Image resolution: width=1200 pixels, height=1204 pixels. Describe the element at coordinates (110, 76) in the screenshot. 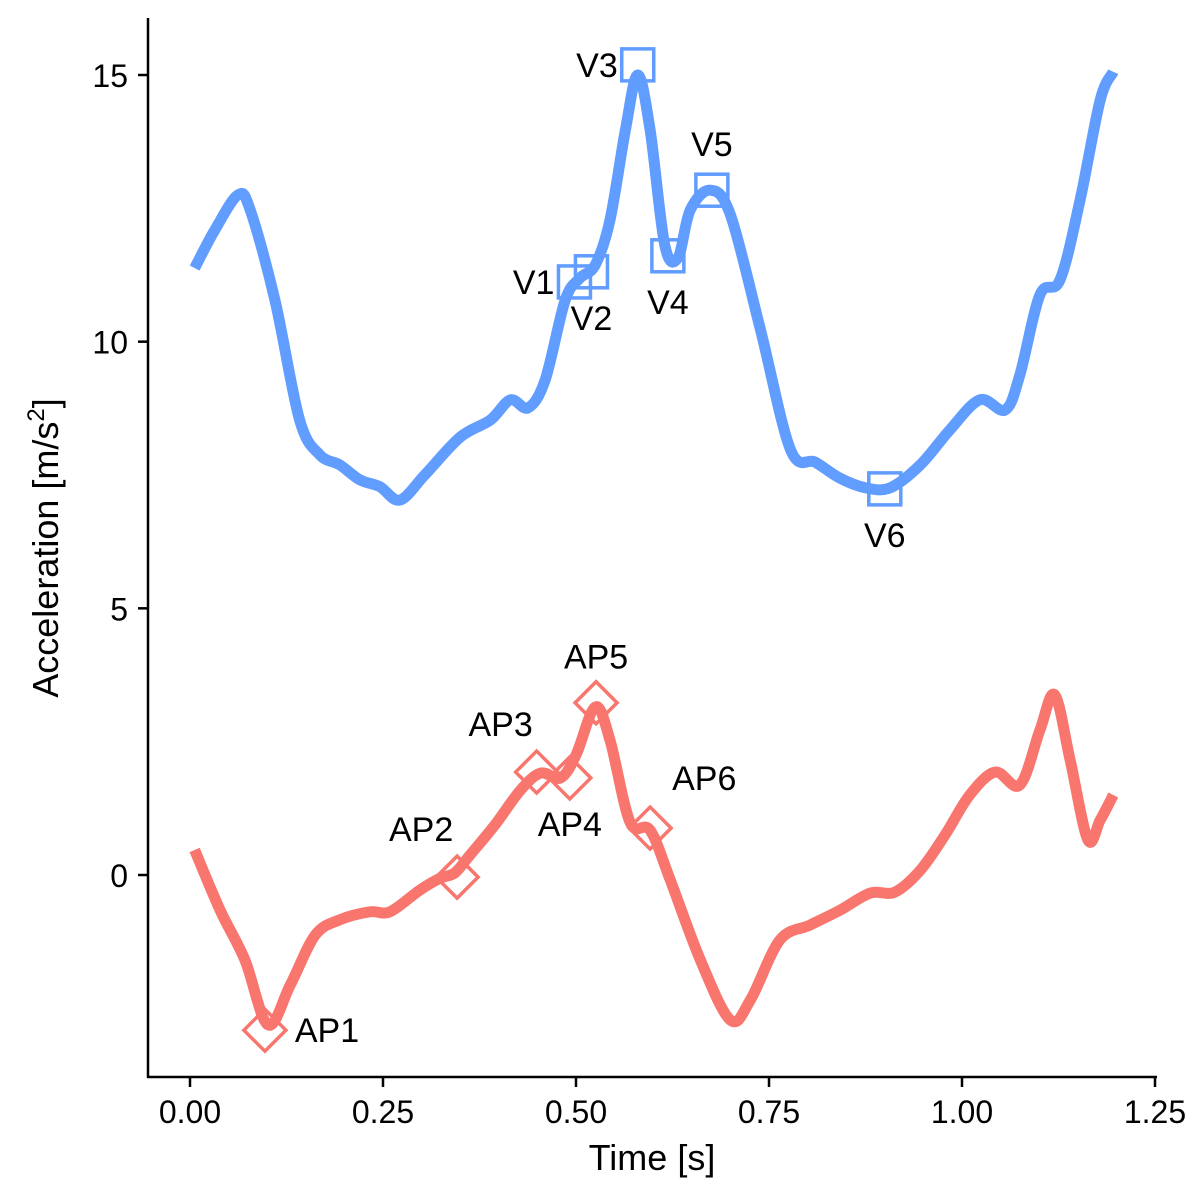

I see `y-tick-label: 15` at that location.